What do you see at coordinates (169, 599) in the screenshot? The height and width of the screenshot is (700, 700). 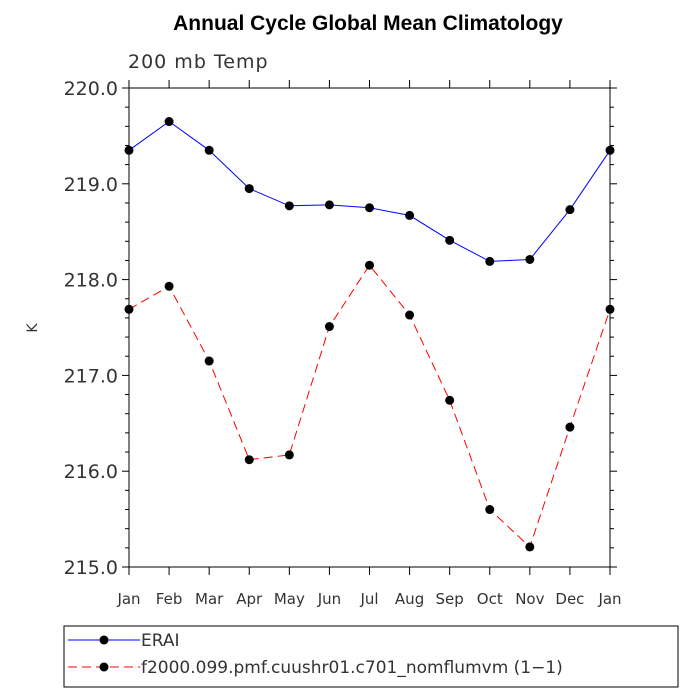 I see `x-tick-label: Feb` at bounding box center [169, 599].